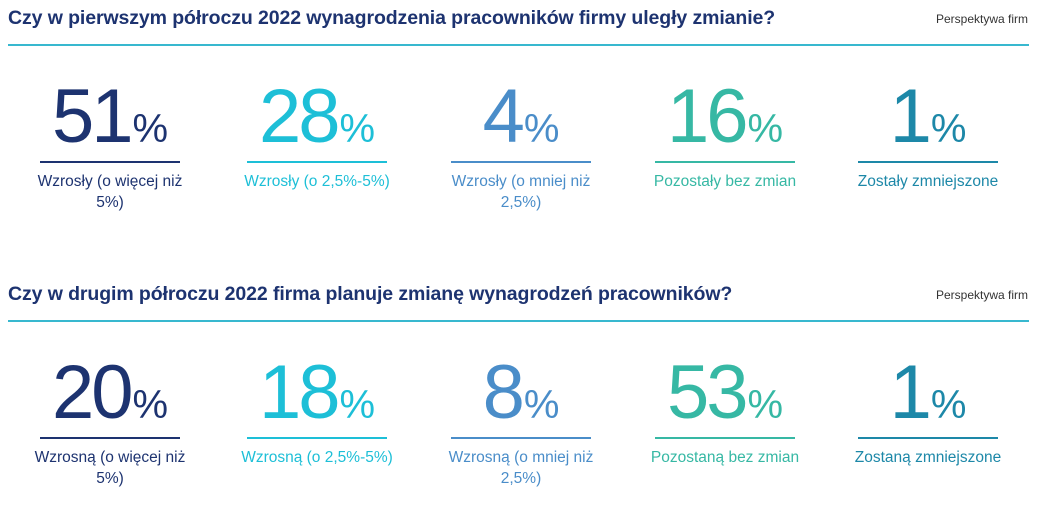 This screenshot has height=513, width=1039. I want to click on stat-item: 1% Zostaną zmniejszone, so click(928, 411).